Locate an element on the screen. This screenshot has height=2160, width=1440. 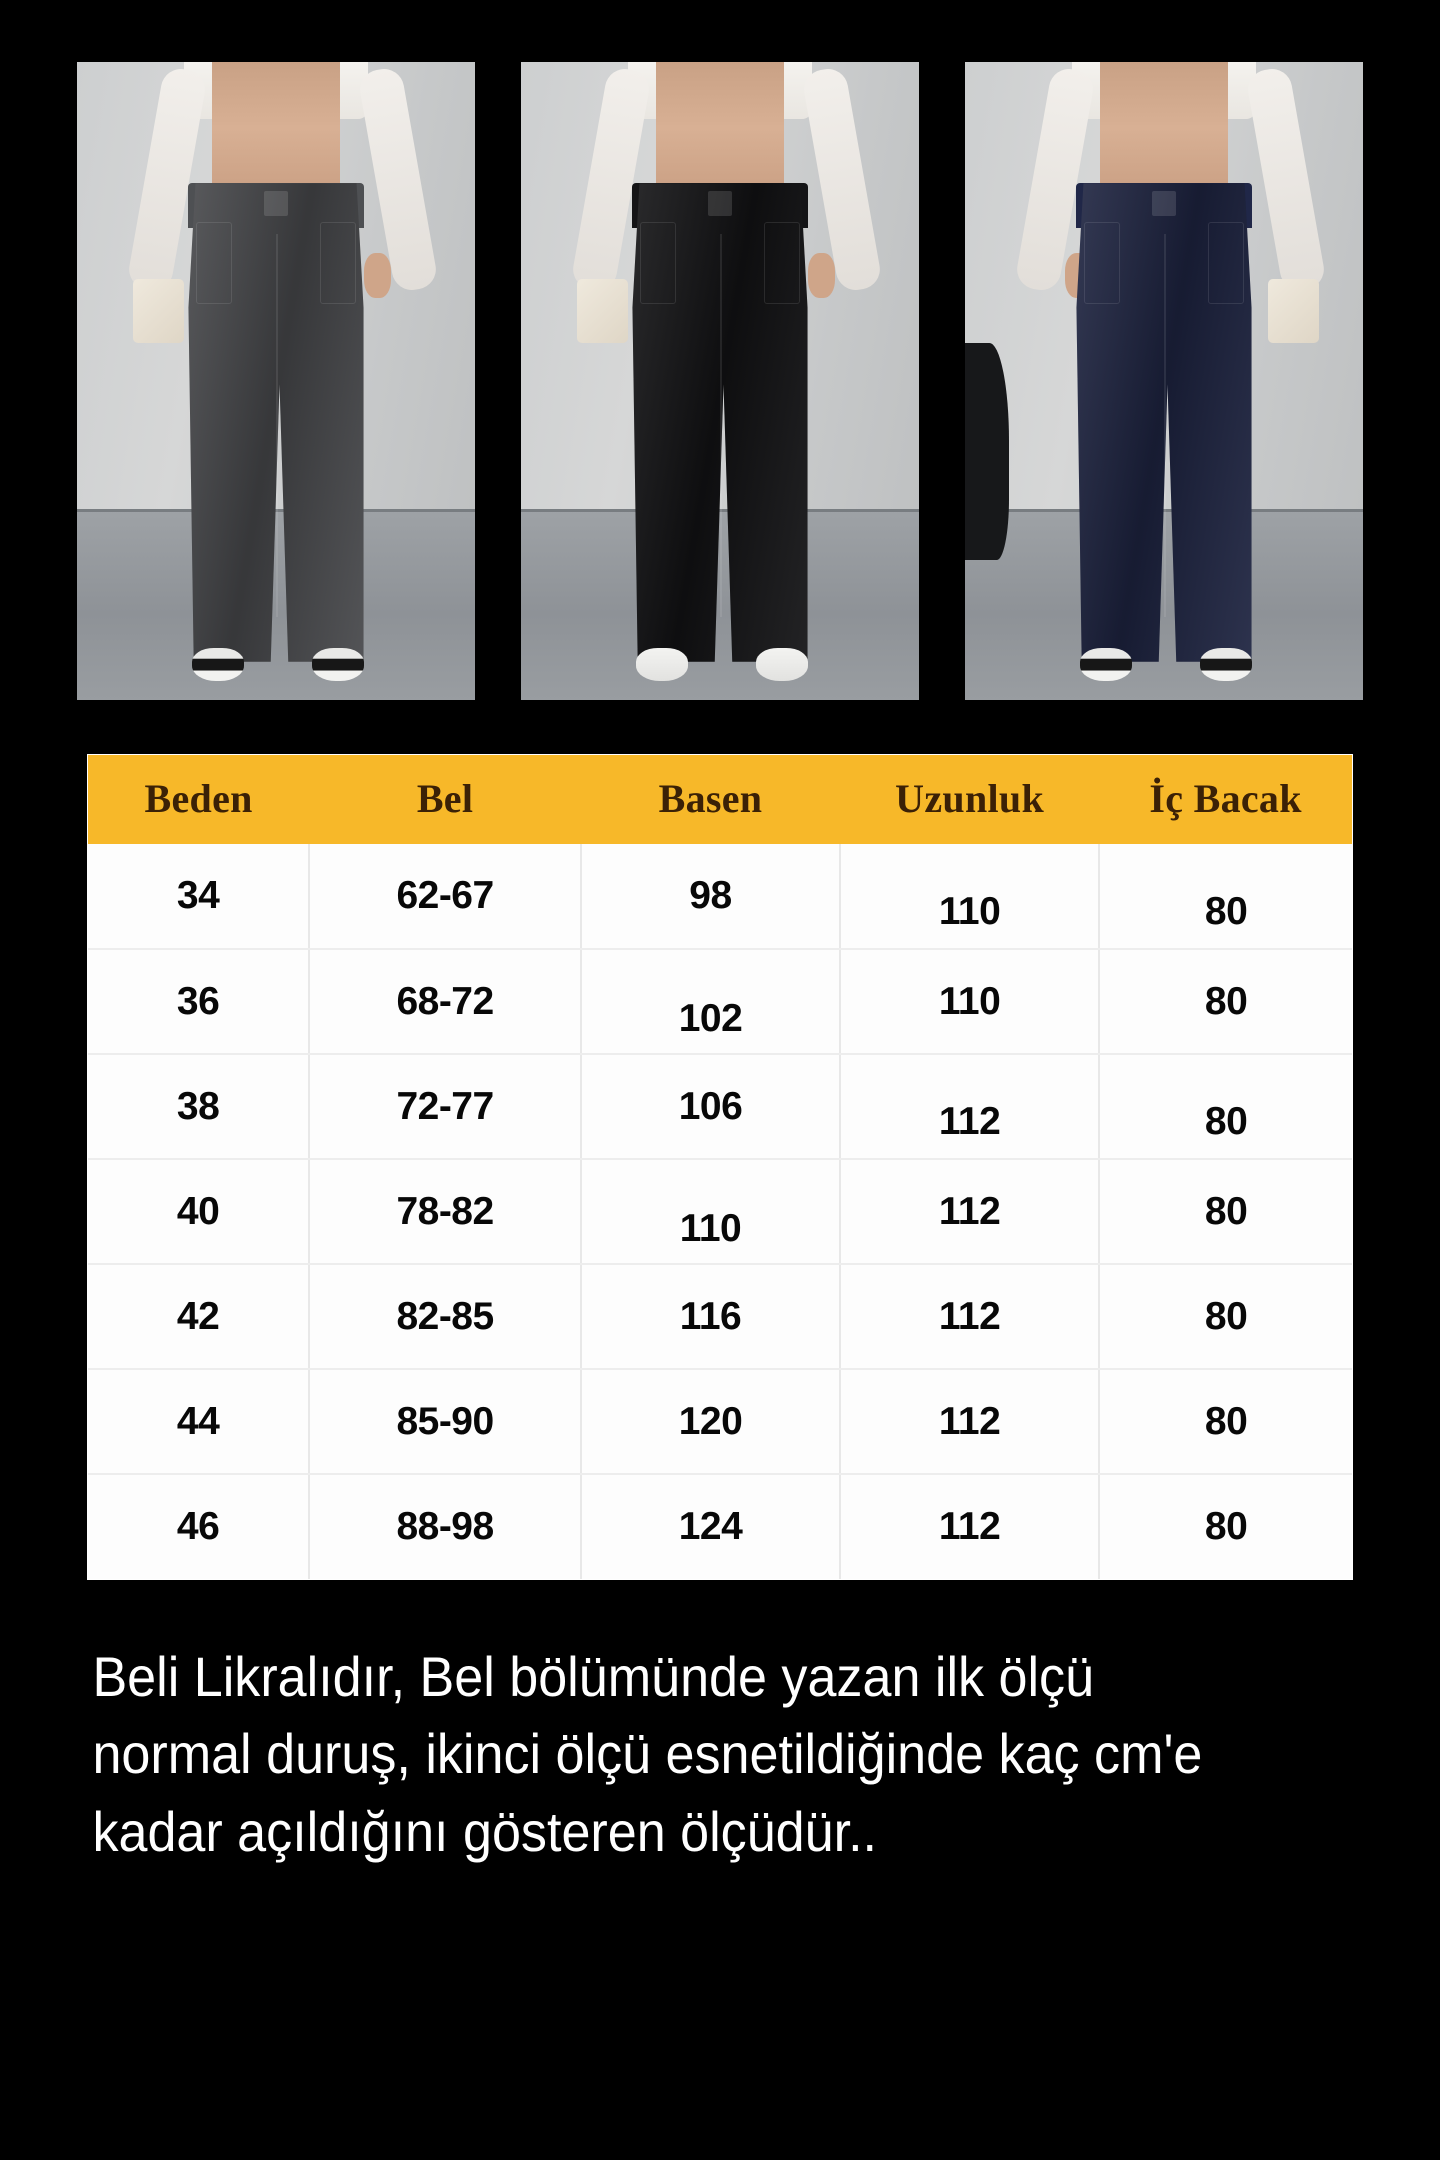
table-row: 38 72-77 106 112 80 is located at coordinates (720, 1107).